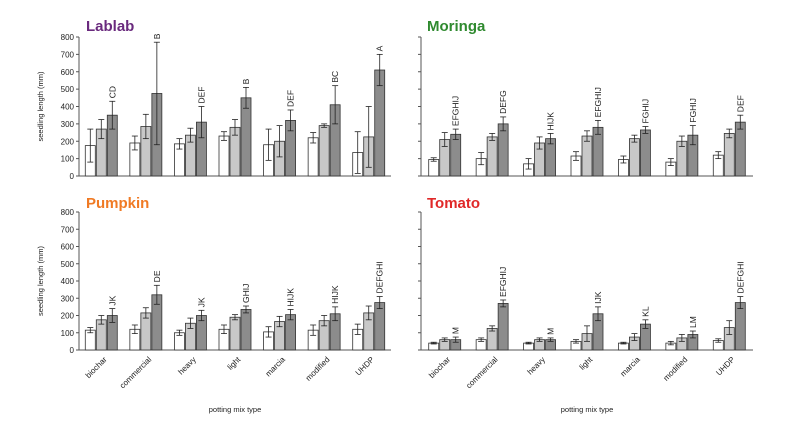 The image size is (800, 435). I want to click on significance-label: DEFG, so click(503, 102).